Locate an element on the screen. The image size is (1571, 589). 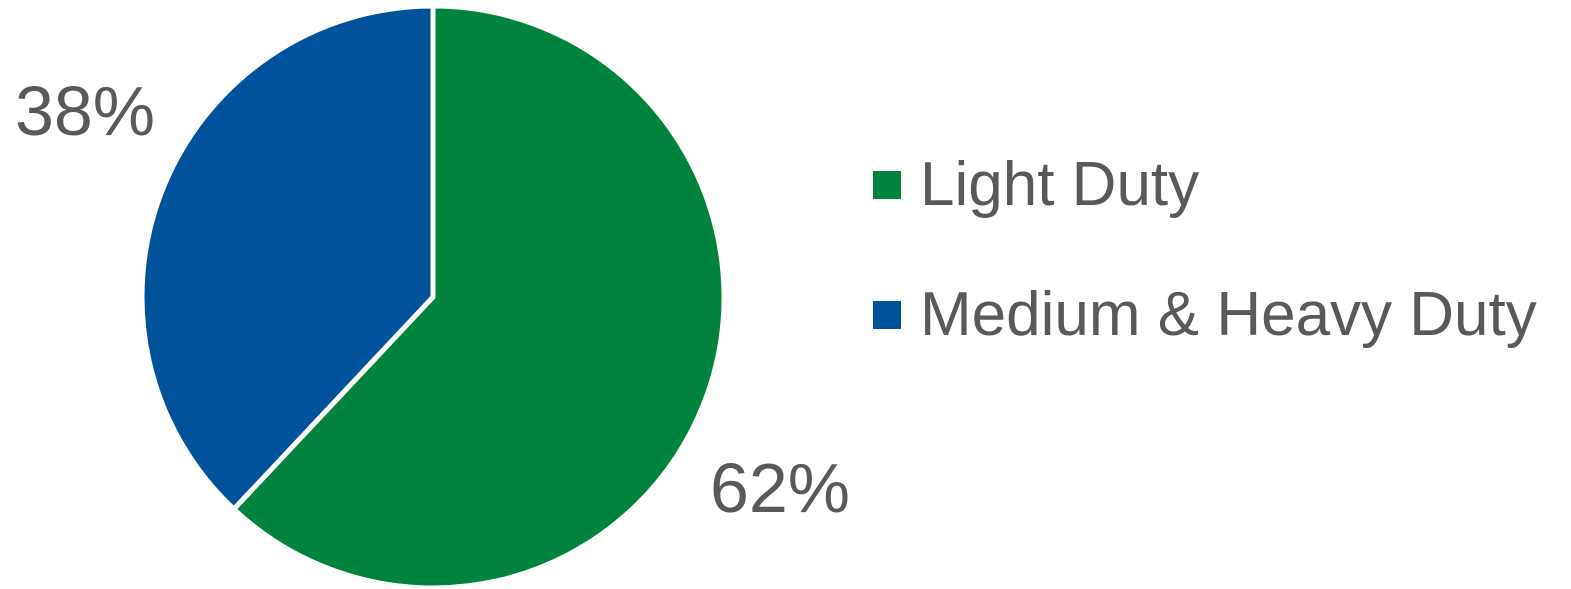
data-label-medium-heavy-duty: 38% is located at coordinates (85, 111).